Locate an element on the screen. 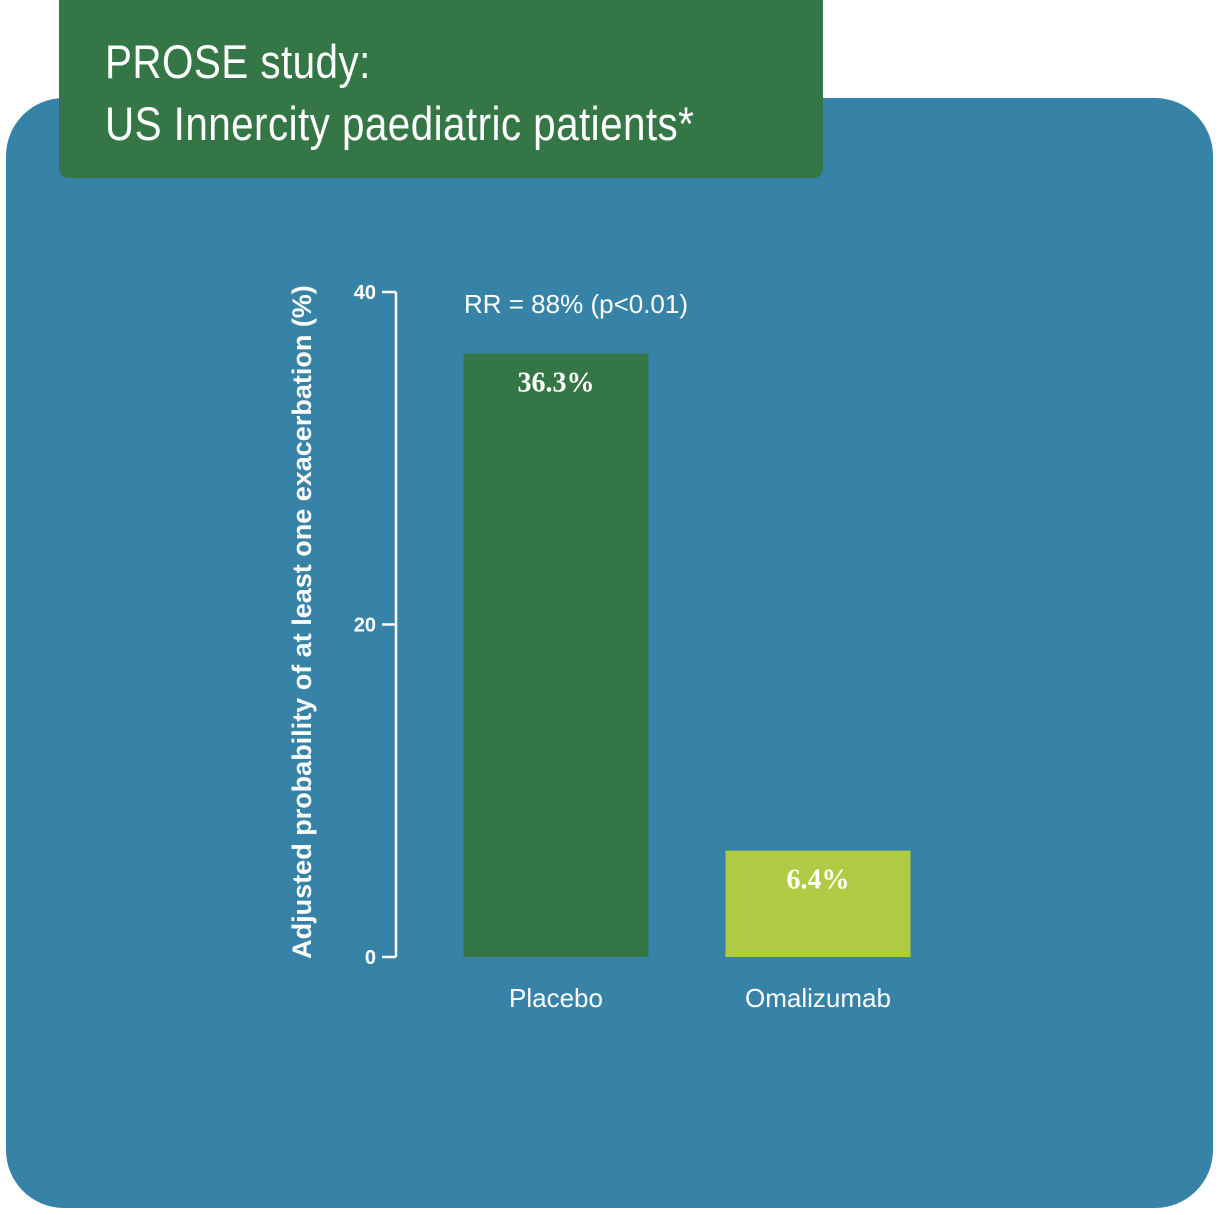 The image size is (1219, 1215). y-ticks: 0 20 40 is located at coordinates (375, 625).